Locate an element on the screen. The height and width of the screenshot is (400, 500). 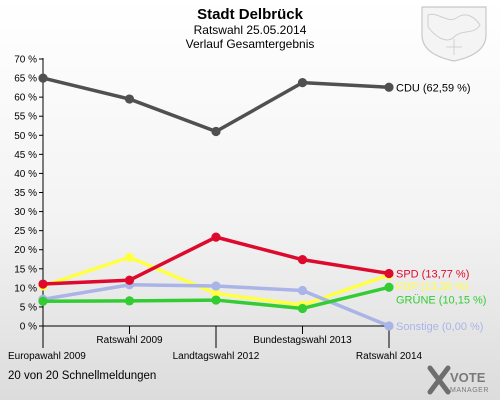
y-tick-label: 20 % is located at coordinates (25, 250).